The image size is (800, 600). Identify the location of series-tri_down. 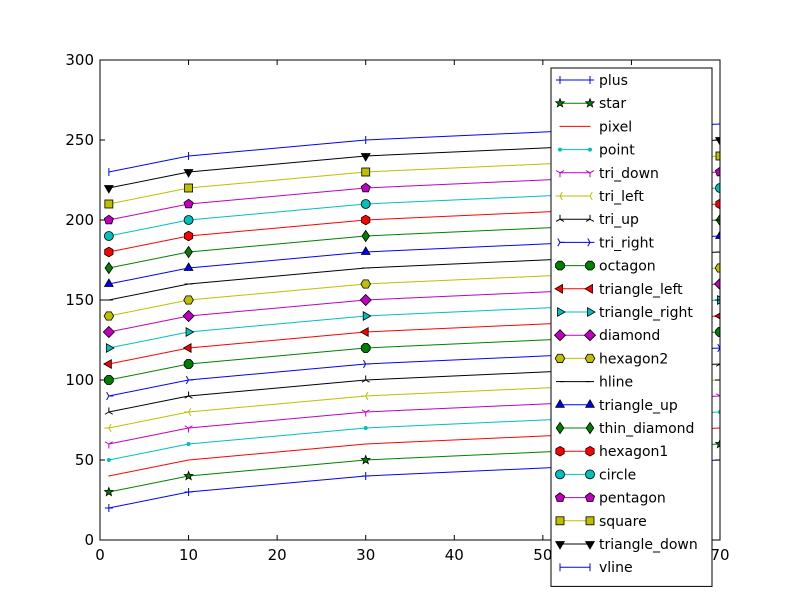
(412, 421).